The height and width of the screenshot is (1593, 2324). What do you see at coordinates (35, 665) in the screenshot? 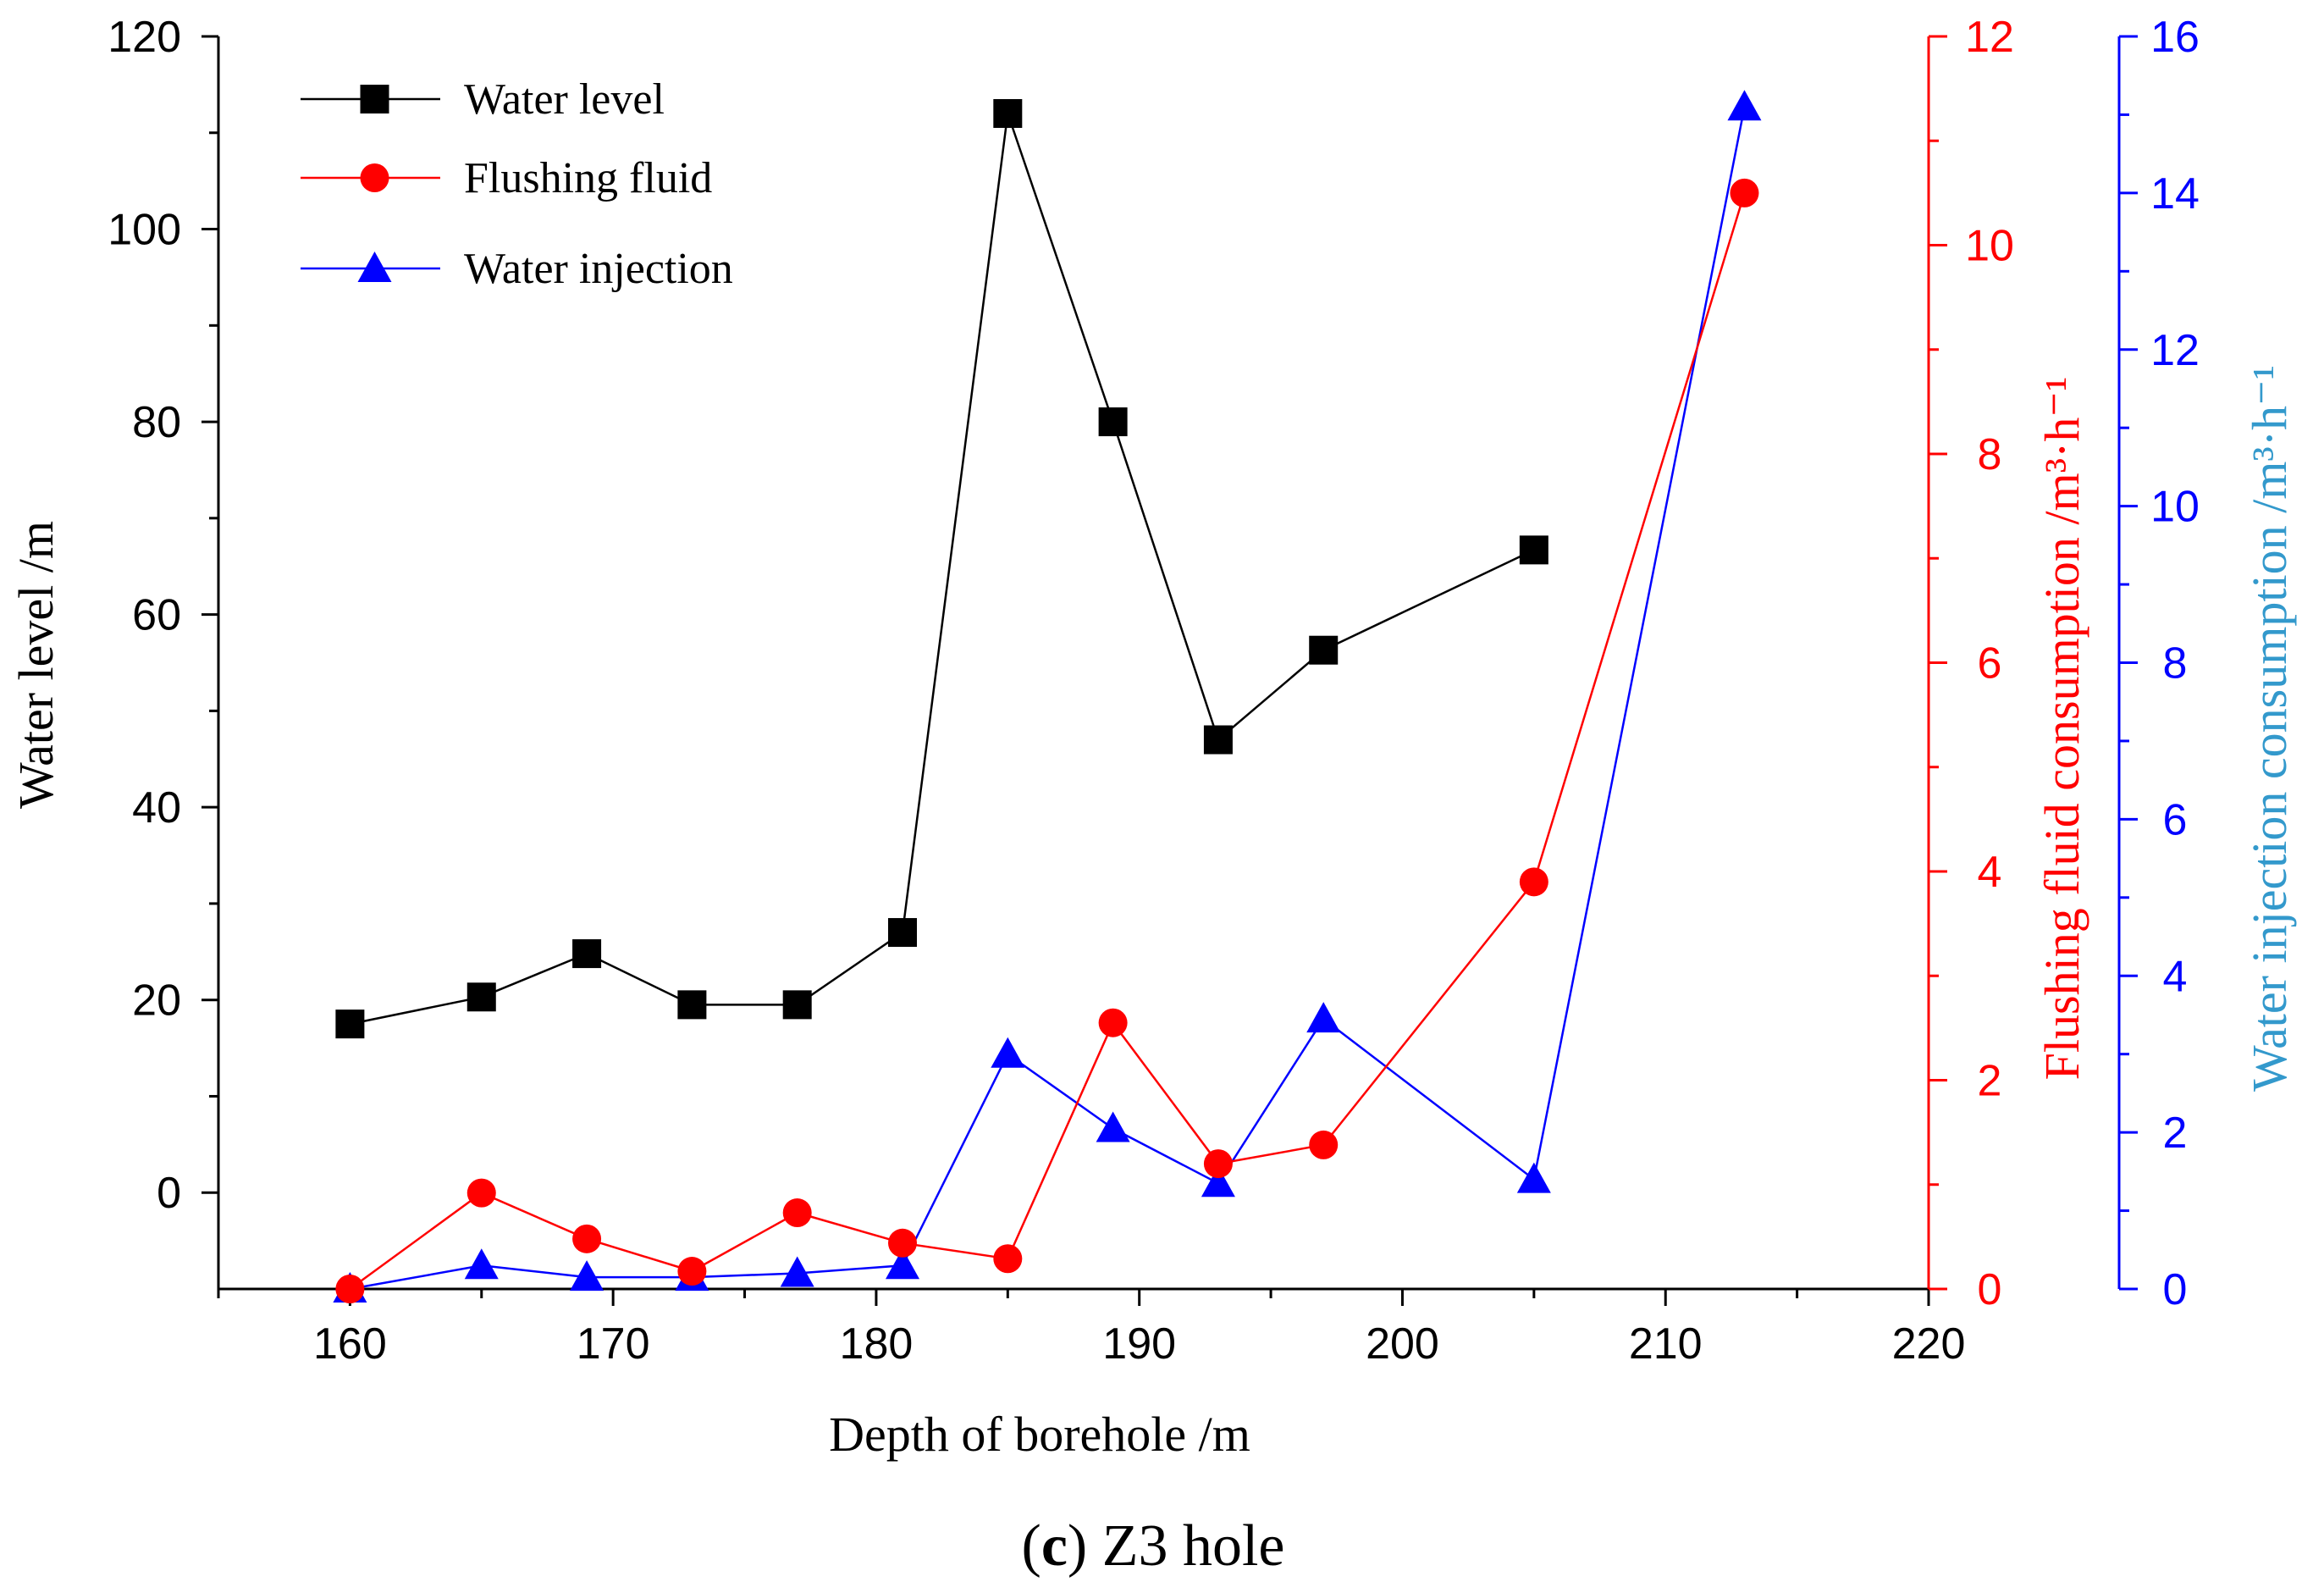
I see `left-axis-title: Water level /m` at bounding box center [35, 665].